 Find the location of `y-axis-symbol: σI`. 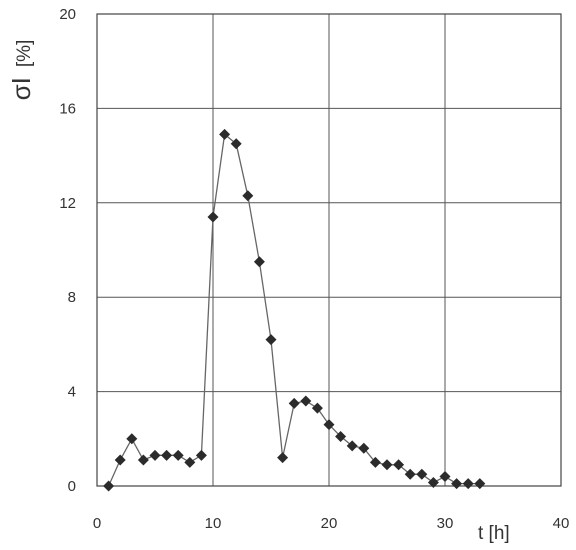

y-axis-symbol: σI is located at coordinates (21, 88).